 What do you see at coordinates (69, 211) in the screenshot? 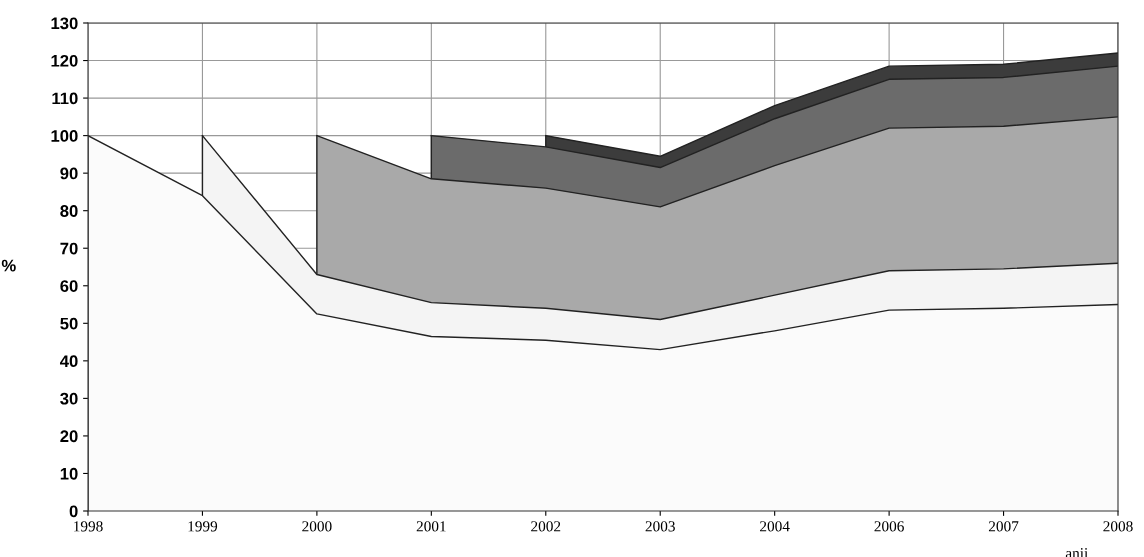
I see `y-tick-label: 80` at bounding box center [69, 211].